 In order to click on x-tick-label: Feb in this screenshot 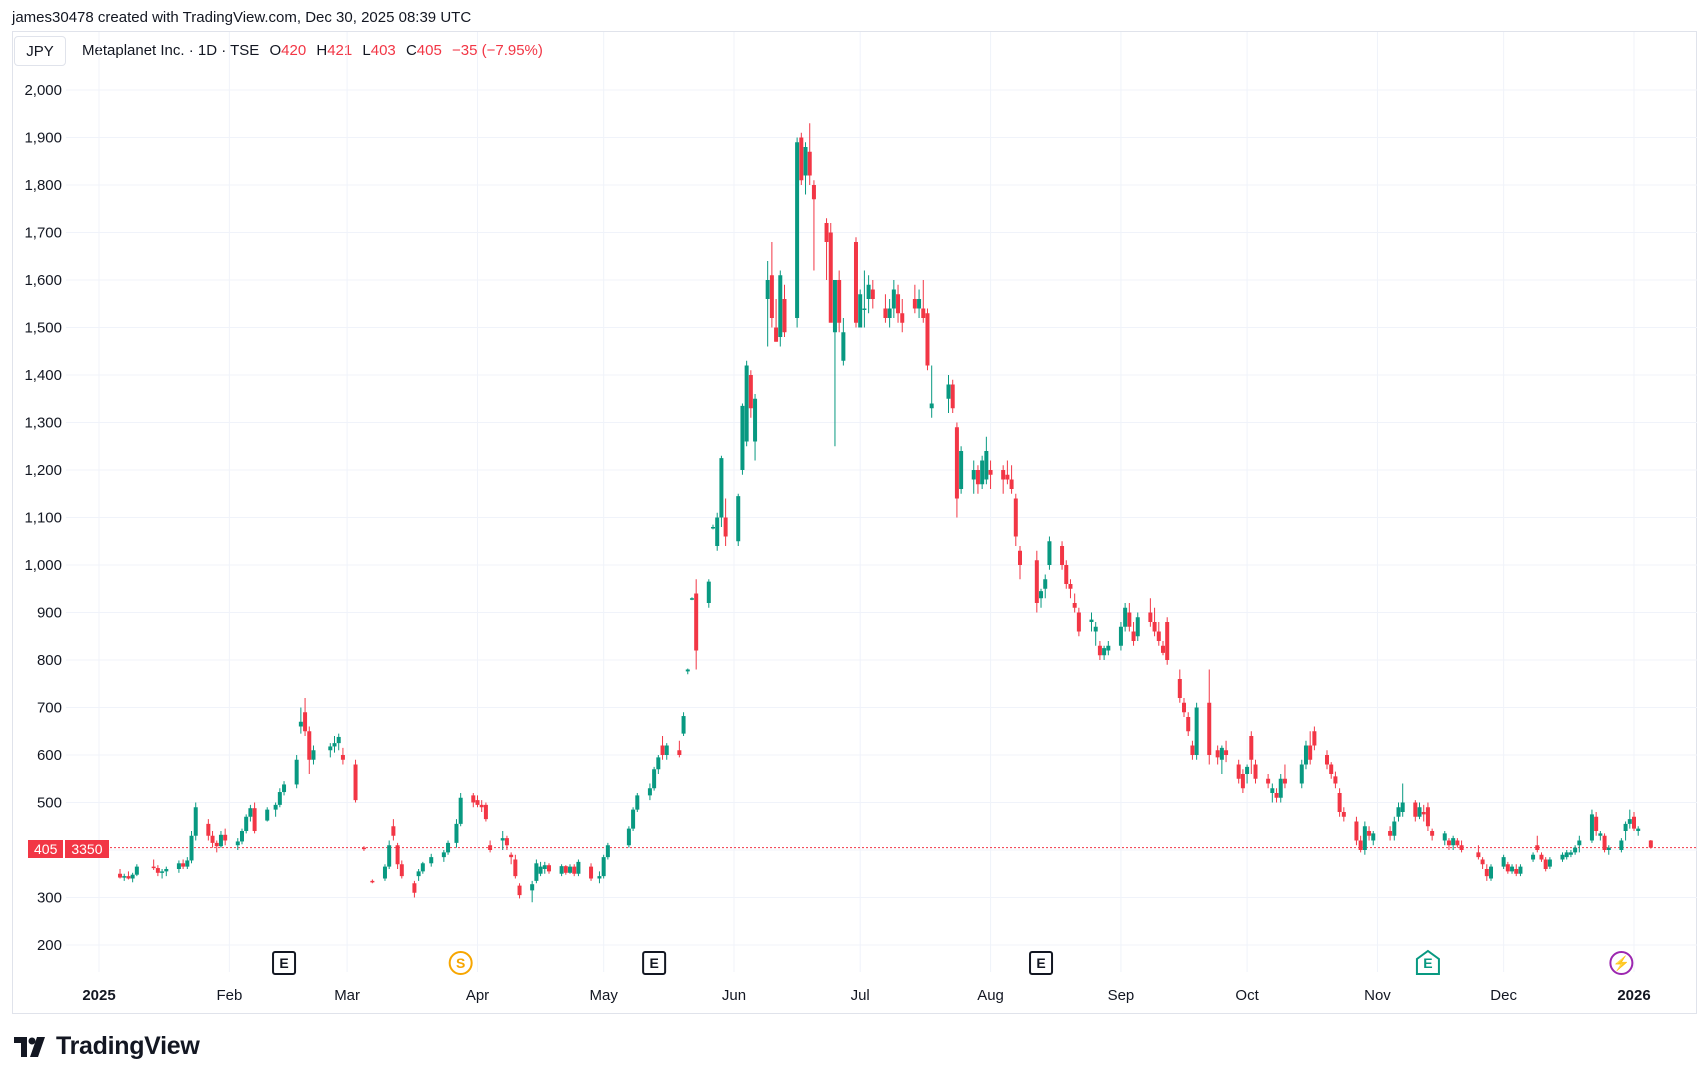, I will do `click(229, 995)`.